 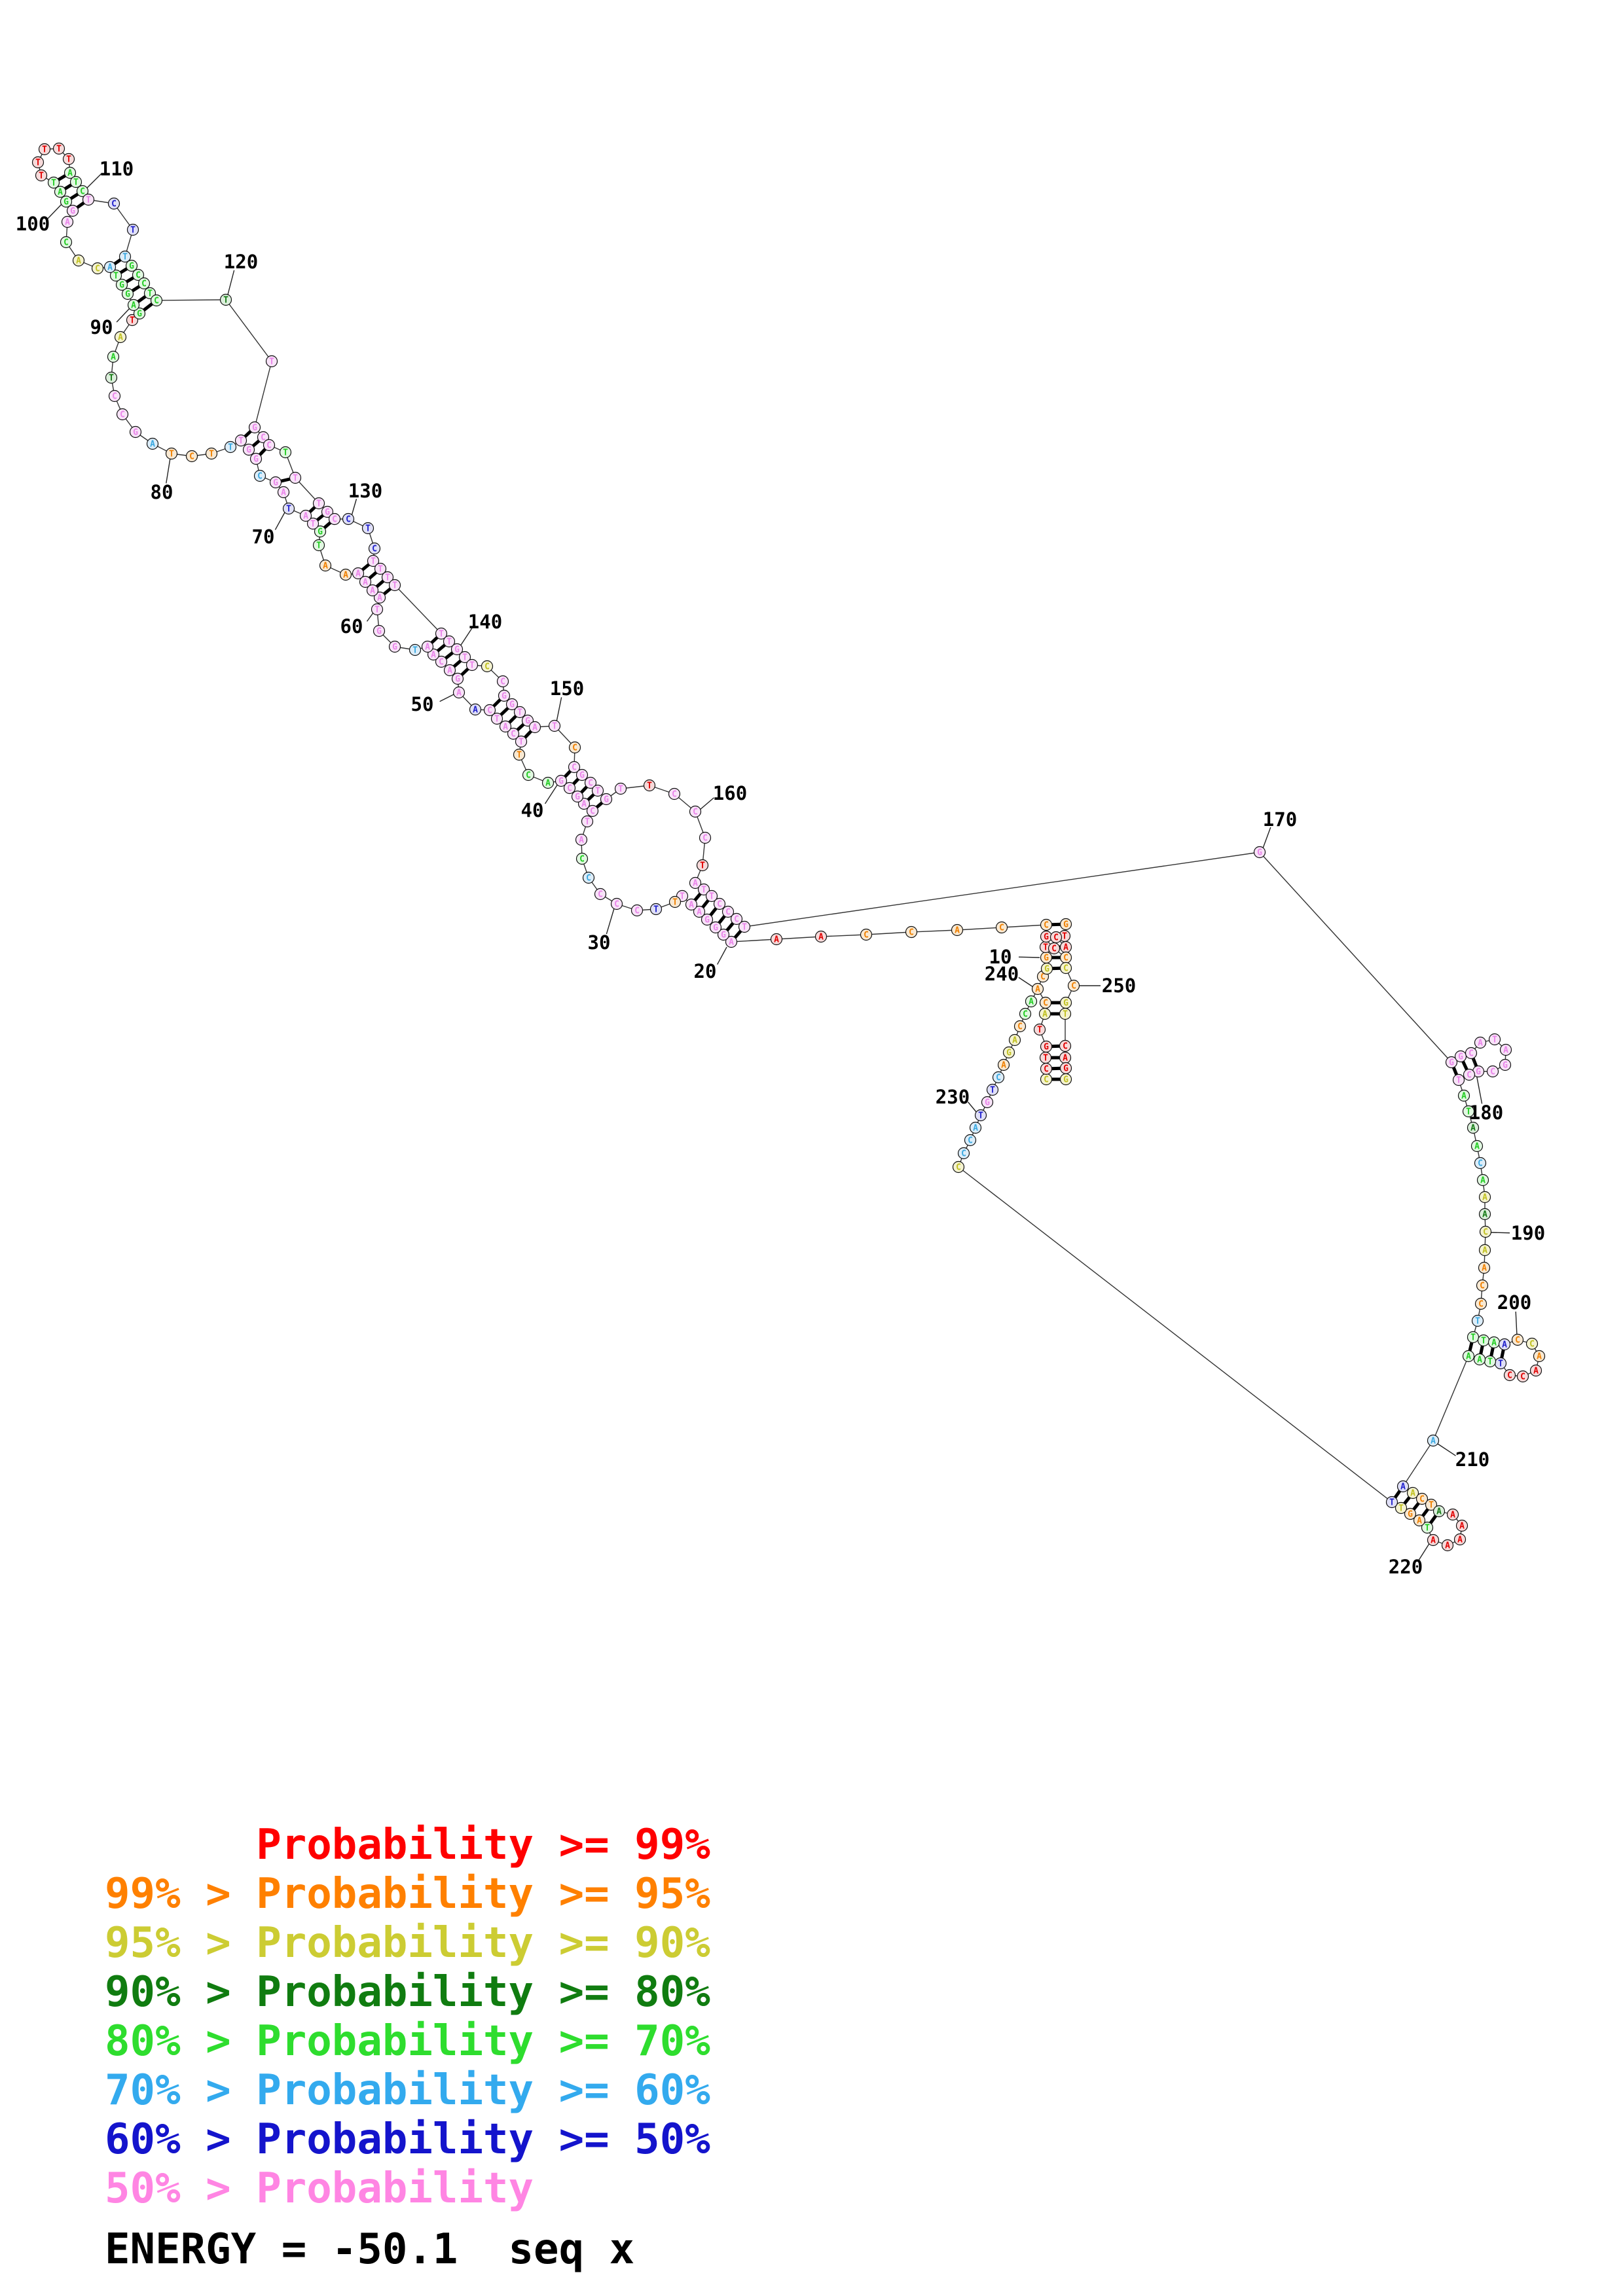 What do you see at coordinates (485, 622) in the screenshot?
I see `position-label: 140` at bounding box center [485, 622].